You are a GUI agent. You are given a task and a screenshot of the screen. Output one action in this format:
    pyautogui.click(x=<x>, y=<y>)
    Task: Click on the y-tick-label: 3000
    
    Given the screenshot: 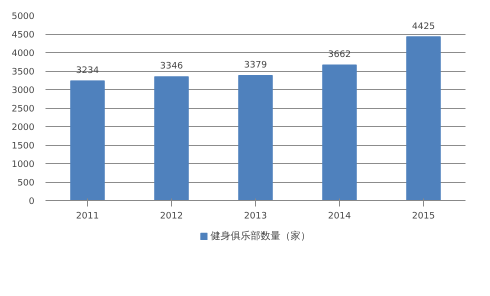 What is the action you would take?
    pyautogui.click(x=23, y=91)
    